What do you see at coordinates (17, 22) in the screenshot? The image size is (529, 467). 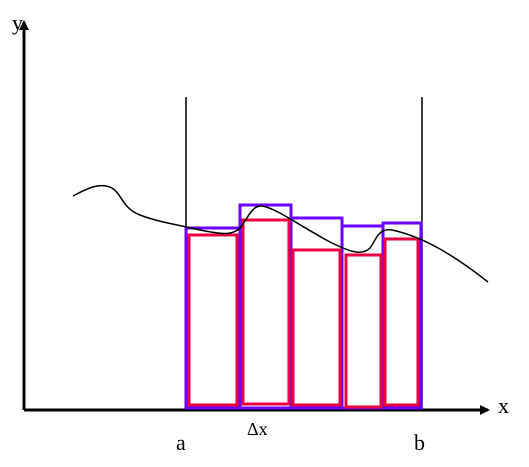 I see `y-label: y` at bounding box center [17, 22].